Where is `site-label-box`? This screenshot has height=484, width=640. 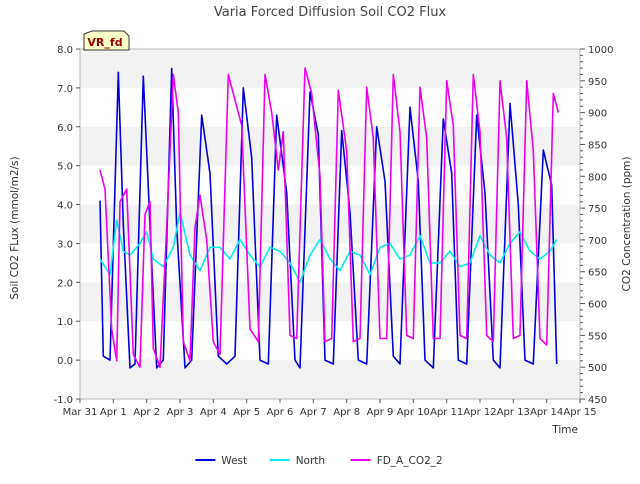 site-label-box is located at coordinates (106, 40).